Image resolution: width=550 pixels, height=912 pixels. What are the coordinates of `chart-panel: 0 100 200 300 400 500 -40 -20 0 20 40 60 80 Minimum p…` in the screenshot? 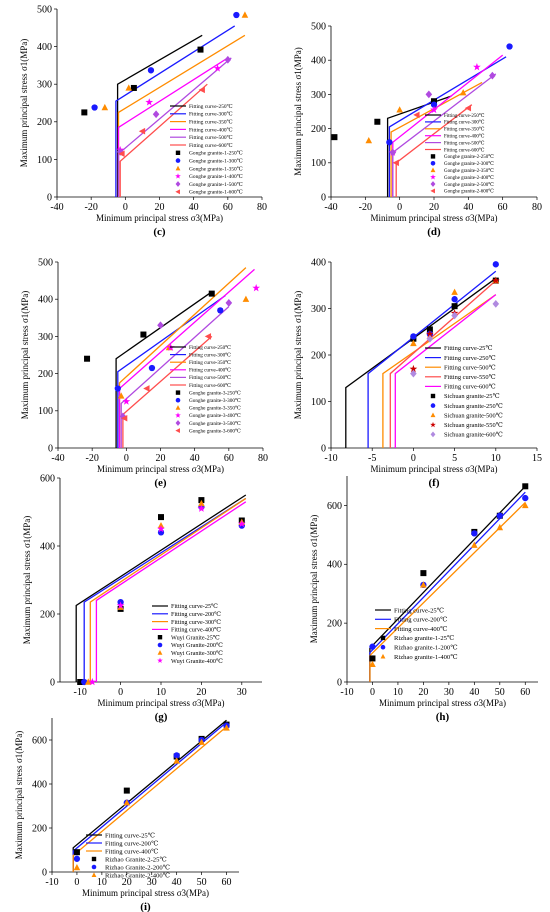 It's located at (143, 121).